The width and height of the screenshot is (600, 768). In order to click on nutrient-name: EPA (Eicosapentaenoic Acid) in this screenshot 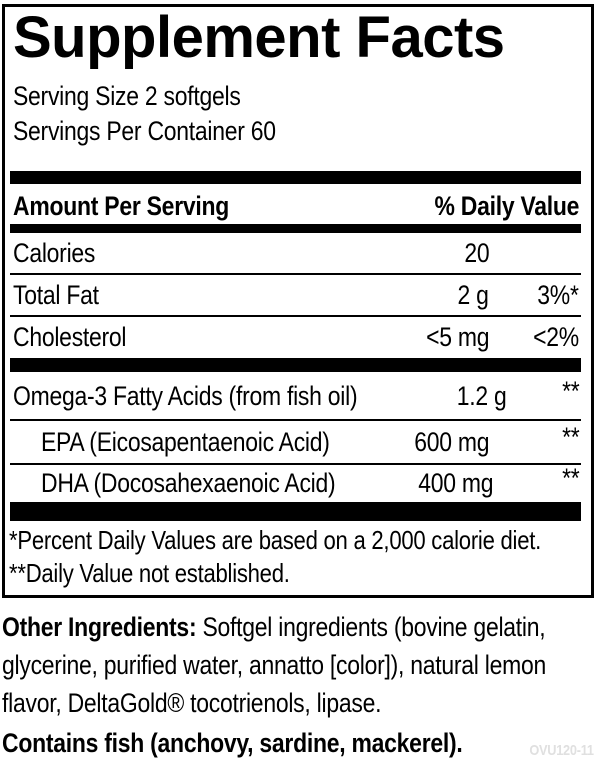, I will do `click(185, 441)`.